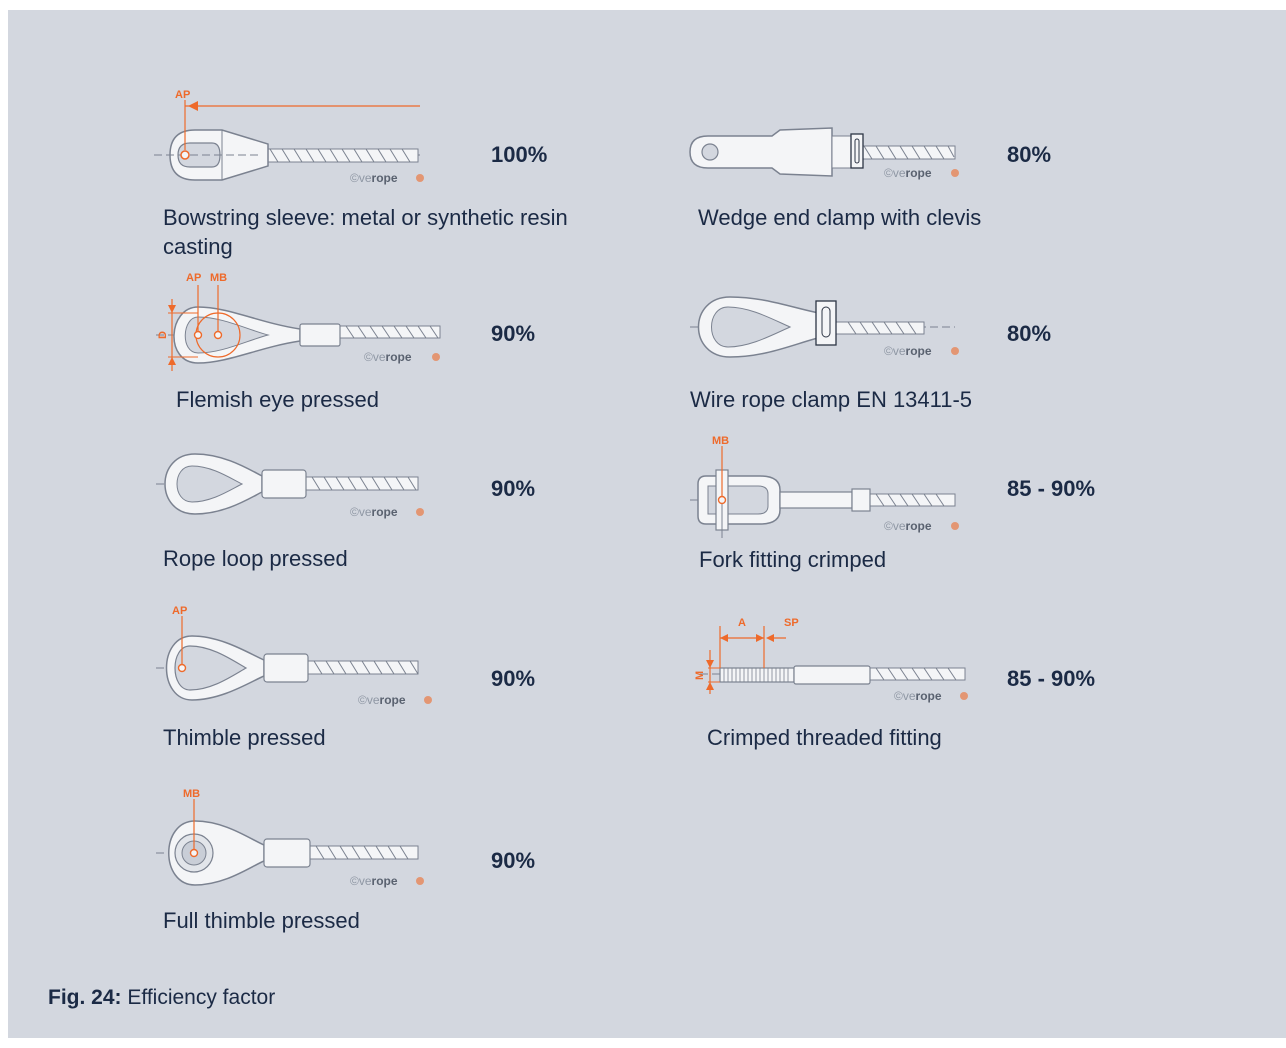 The image size is (1286, 1048). What do you see at coordinates (824, 153) in the screenshot?
I see `wedge-clamp-illustration: ©verope` at bounding box center [824, 153].